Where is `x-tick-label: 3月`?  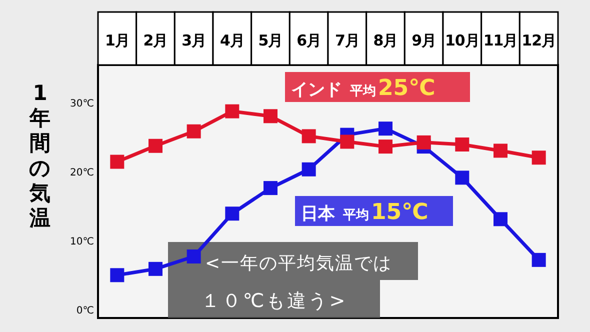
x-tick-label: 3月 is located at coordinates (194, 41).